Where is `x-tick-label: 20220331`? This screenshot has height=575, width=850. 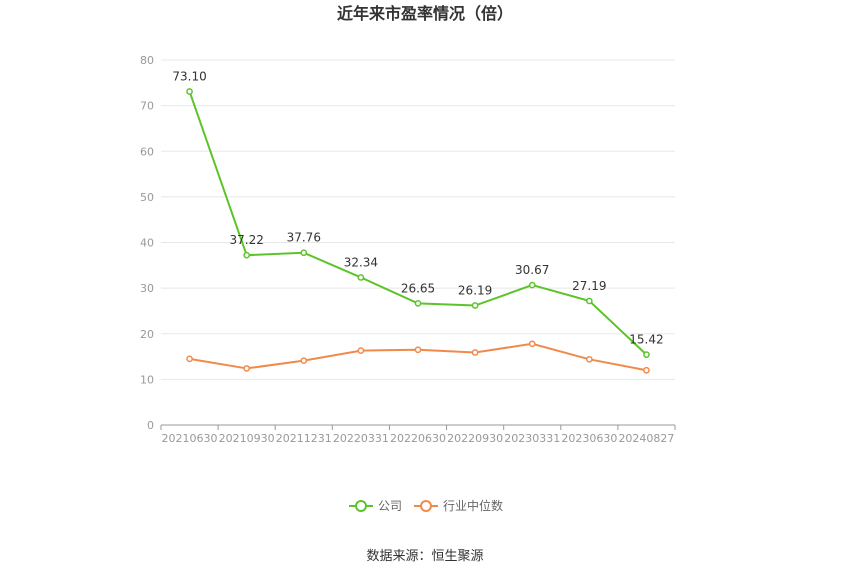
x-tick-label: 20220331 is located at coordinates (361, 438).